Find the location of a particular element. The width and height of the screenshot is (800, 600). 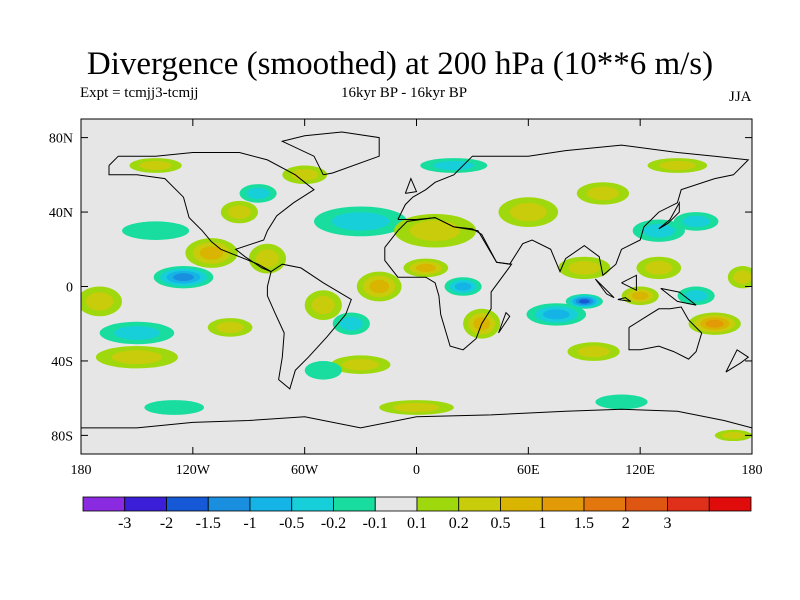

period-label: 16kyr BP - 16kyr BP is located at coordinates (404, 93).